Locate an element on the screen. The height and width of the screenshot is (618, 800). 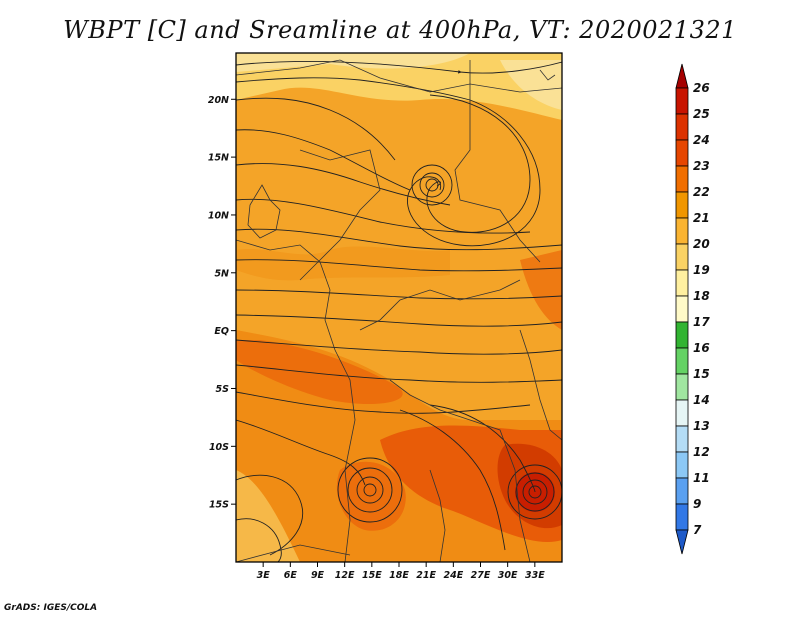
colorbar-label: 17 is located at coordinates (701, 322).